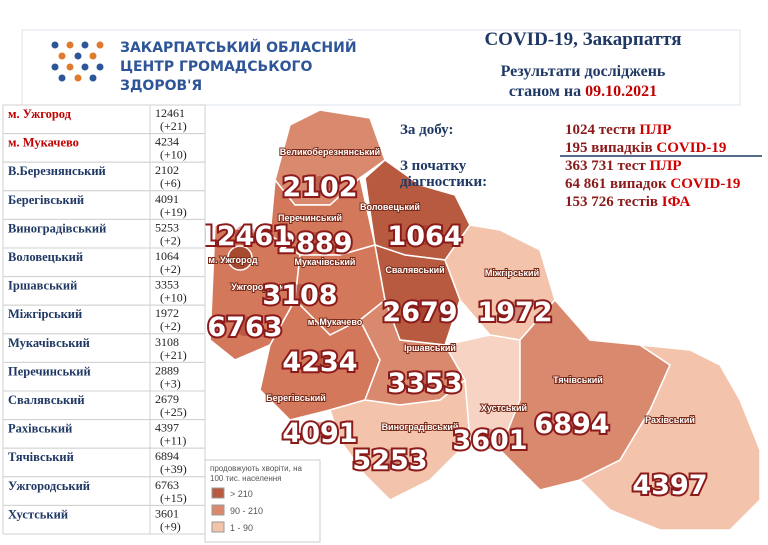  I want to click on region-name: Берегівський, so click(296, 398).